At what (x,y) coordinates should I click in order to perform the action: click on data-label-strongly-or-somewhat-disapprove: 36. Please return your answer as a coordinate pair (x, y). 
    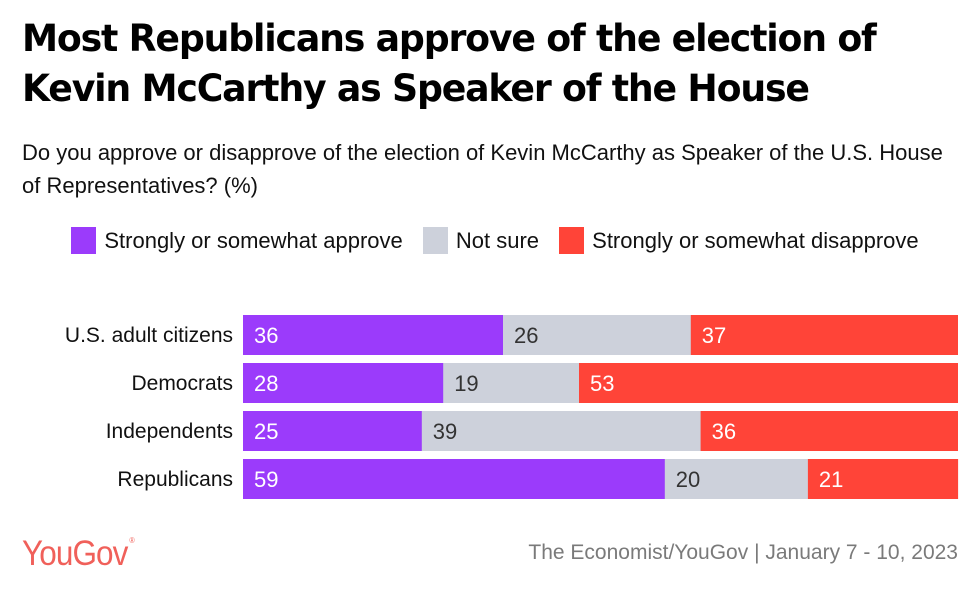
    Looking at the image, I should click on (724, 431).